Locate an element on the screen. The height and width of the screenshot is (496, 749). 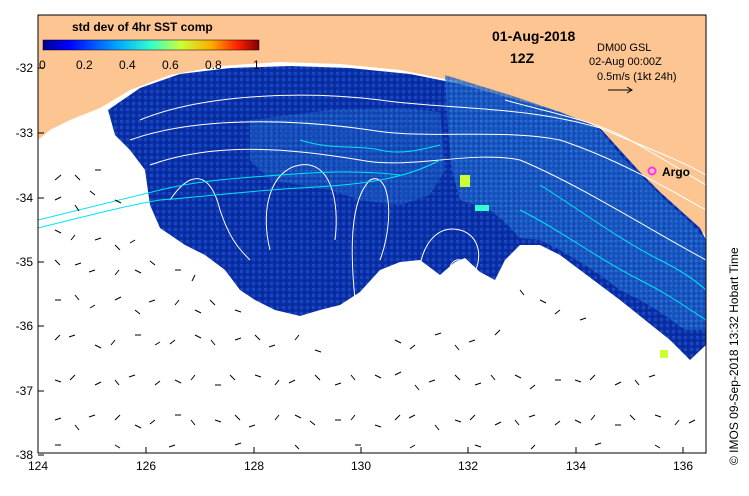
colorbar-tick: 0.8 is located at coordinates (213, 65).